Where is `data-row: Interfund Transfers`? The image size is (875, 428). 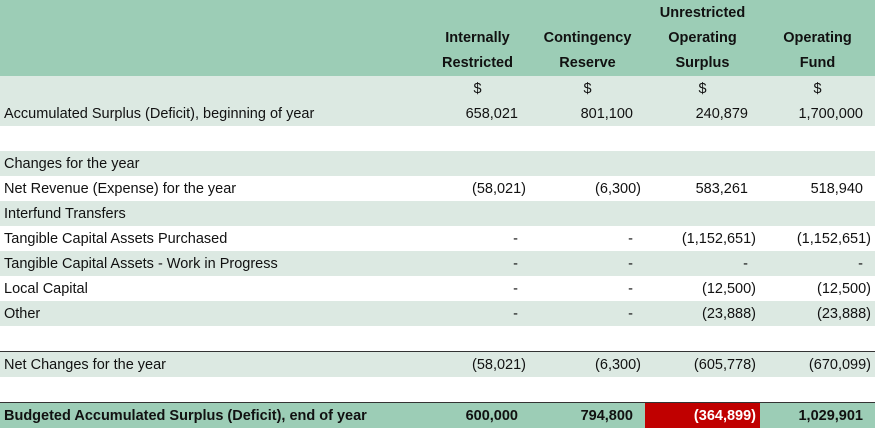
data-row: Interfund Transfers is located at coordinates (437, 213).